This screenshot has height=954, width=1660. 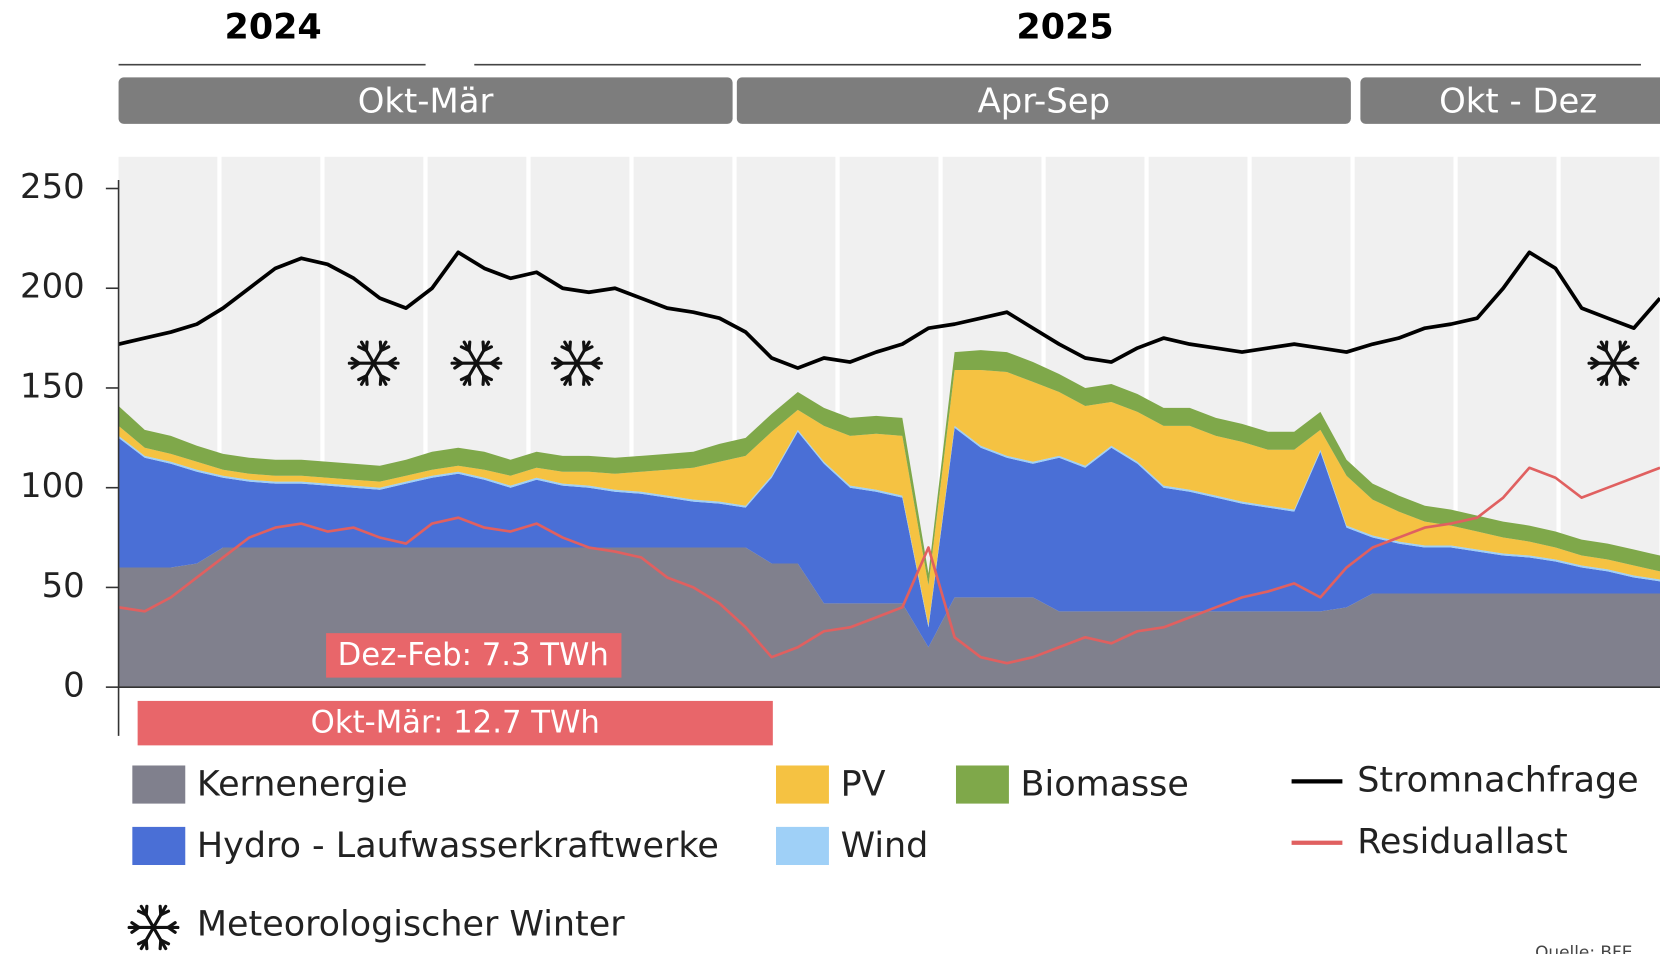 What do you see at coordinates (1497, 780) in the screenshot?
I see `legend-label: Stromnachfrage` at bounding box center [1497, 780].